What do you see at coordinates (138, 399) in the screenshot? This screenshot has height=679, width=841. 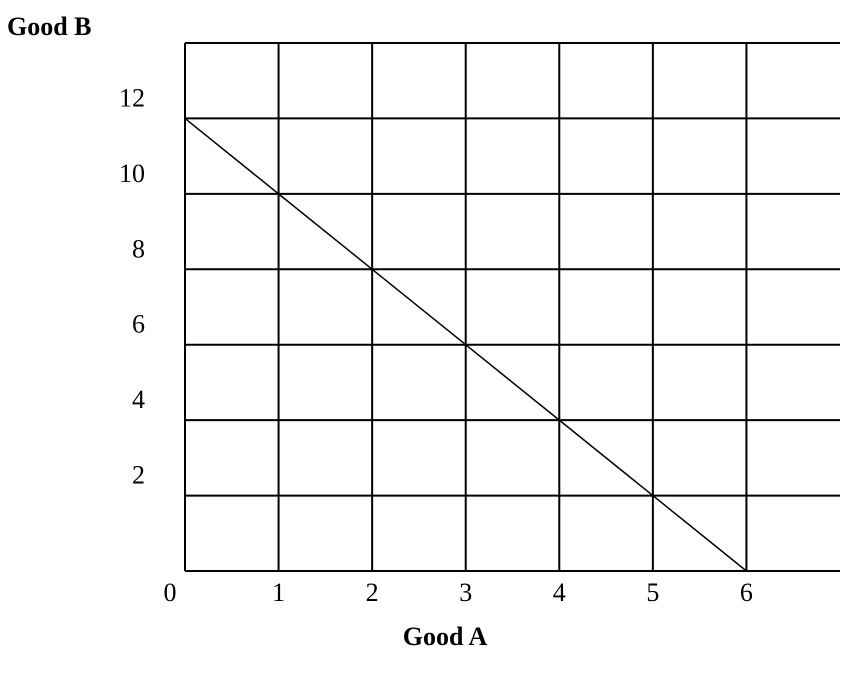 I see `y-tick-label: 4` at bounding box center [138, 399].